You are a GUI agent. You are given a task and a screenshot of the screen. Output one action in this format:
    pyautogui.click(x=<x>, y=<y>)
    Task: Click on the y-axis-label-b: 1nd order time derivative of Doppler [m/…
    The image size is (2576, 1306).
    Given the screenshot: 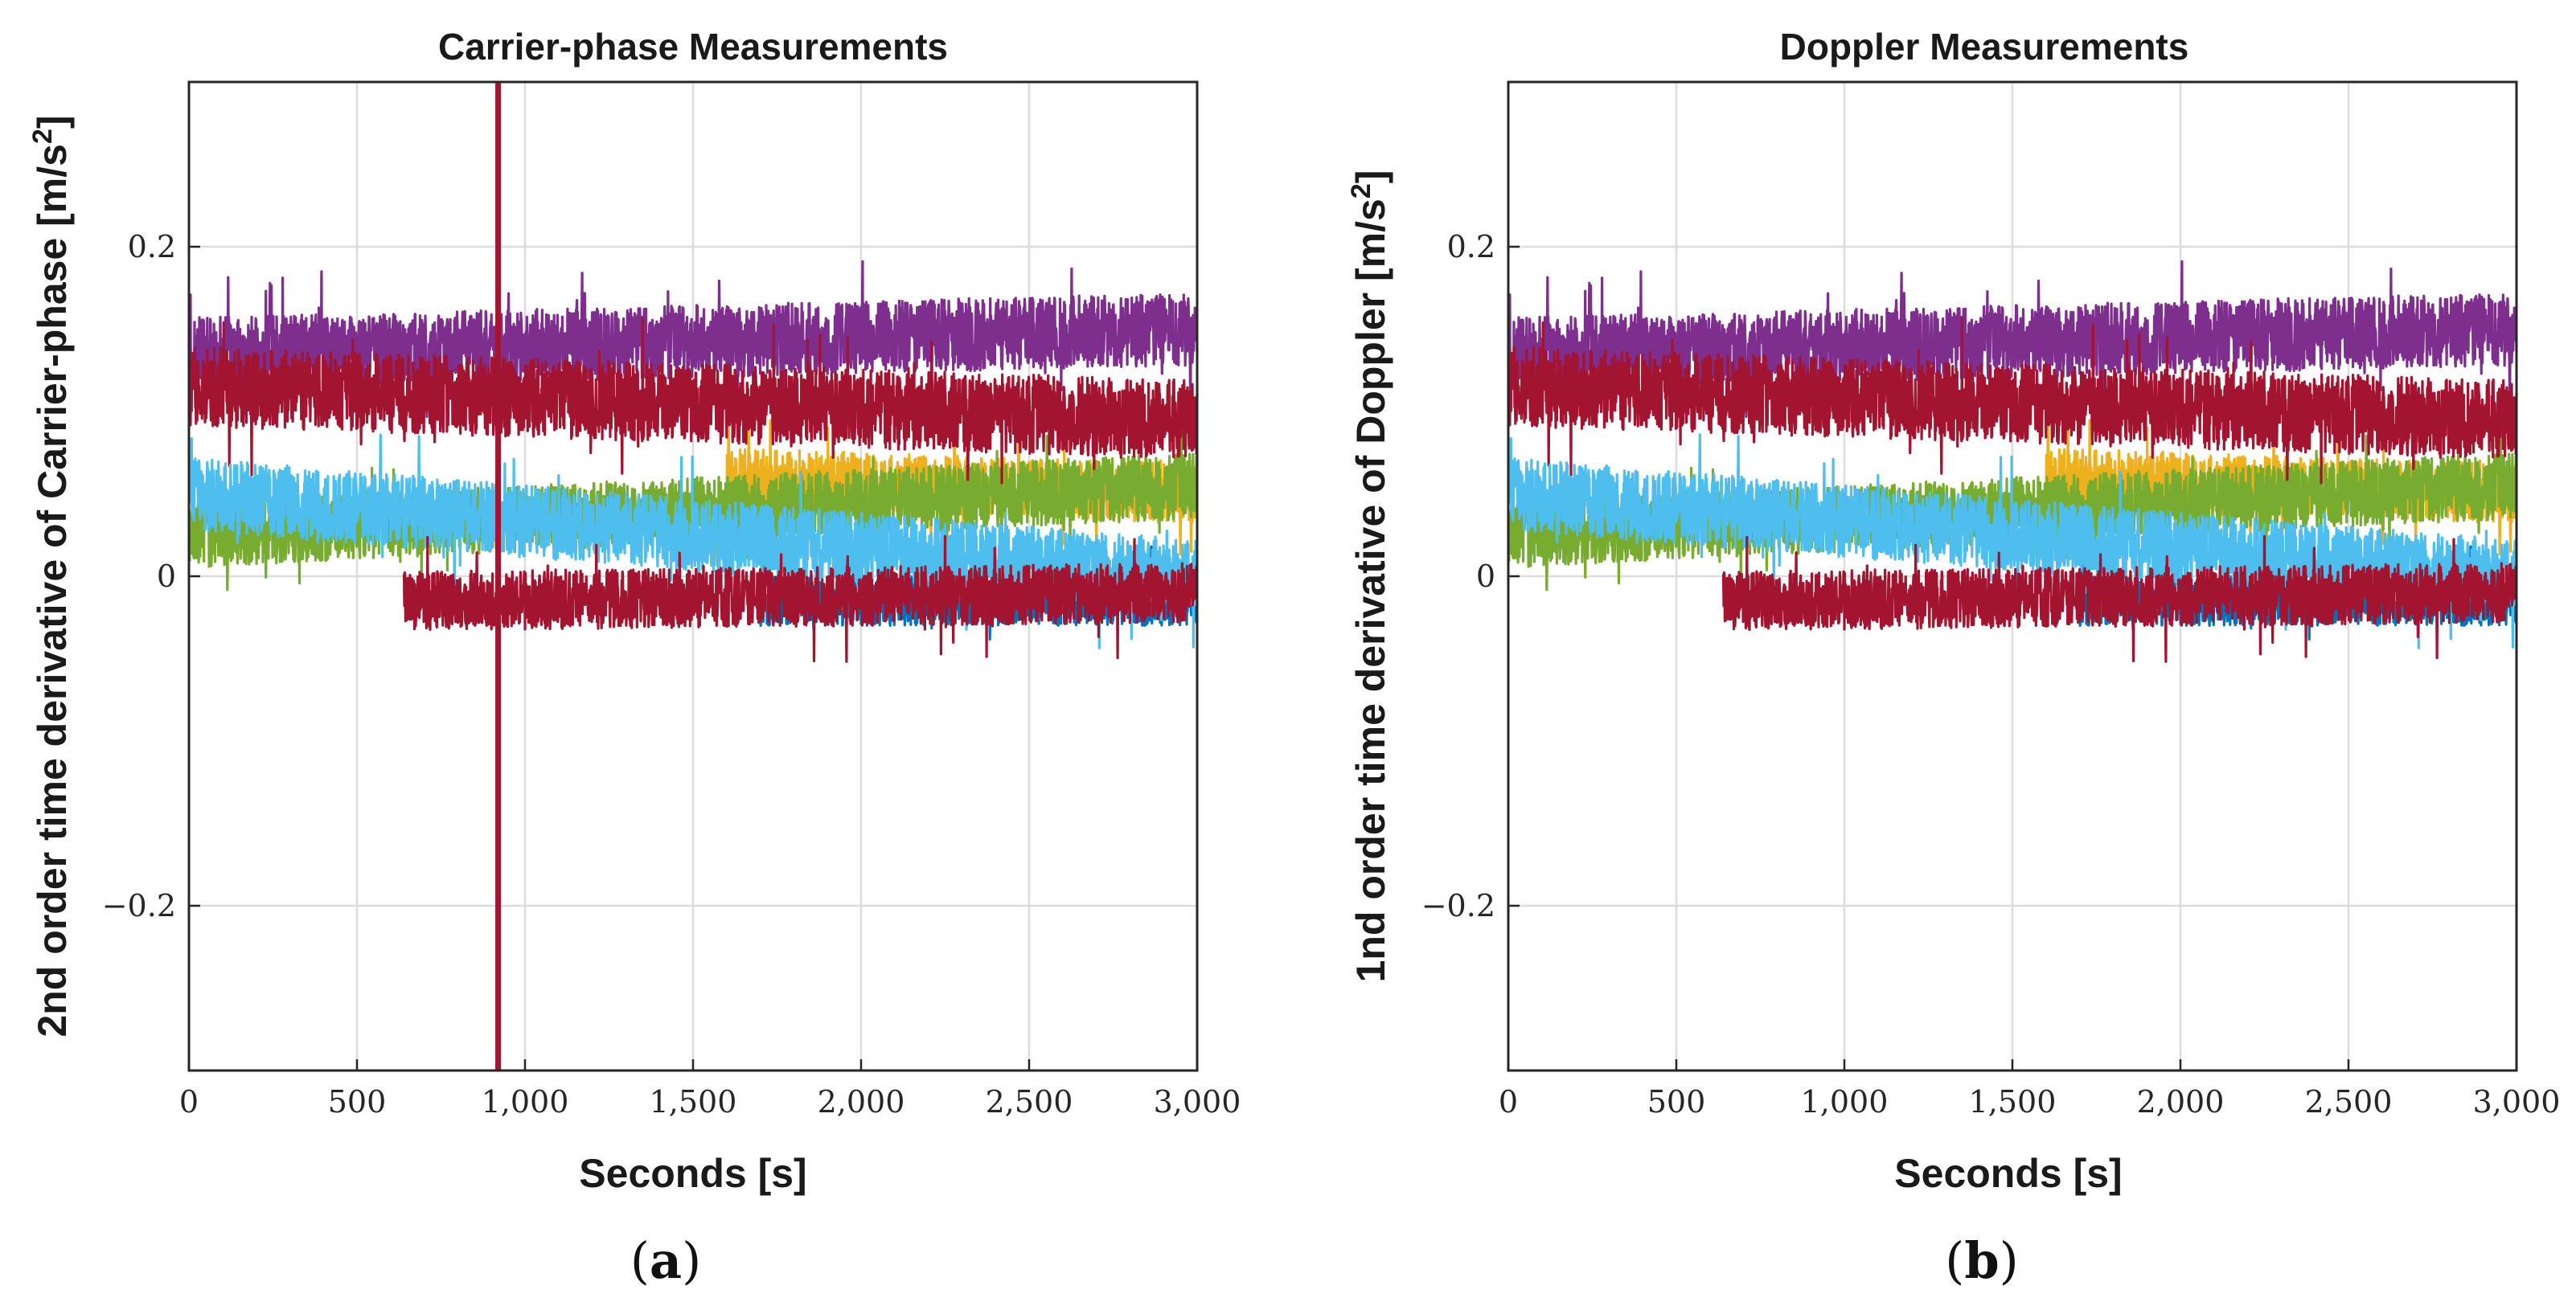 What is the action you would take?
    pyautogui.click(x=1369, y=576)
    